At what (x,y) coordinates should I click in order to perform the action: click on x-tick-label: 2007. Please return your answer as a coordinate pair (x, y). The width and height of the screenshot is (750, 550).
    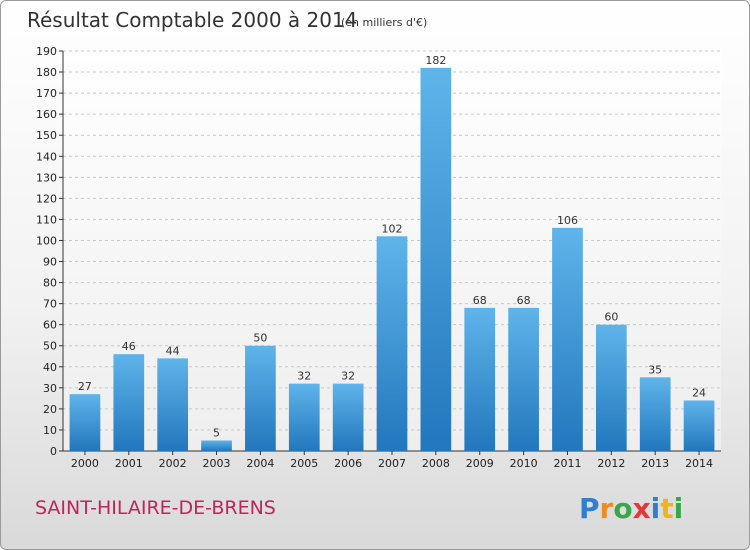
    Looking at the image, I should click on (392, 463).